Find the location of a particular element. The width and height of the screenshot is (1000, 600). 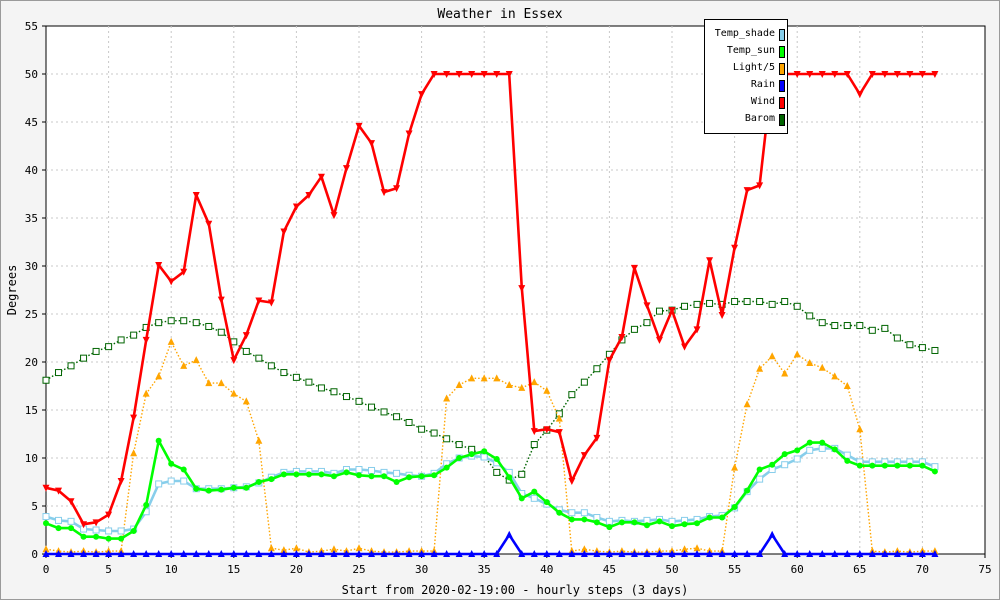

x-tick-label: 75 is located at coordinates (984, 569).